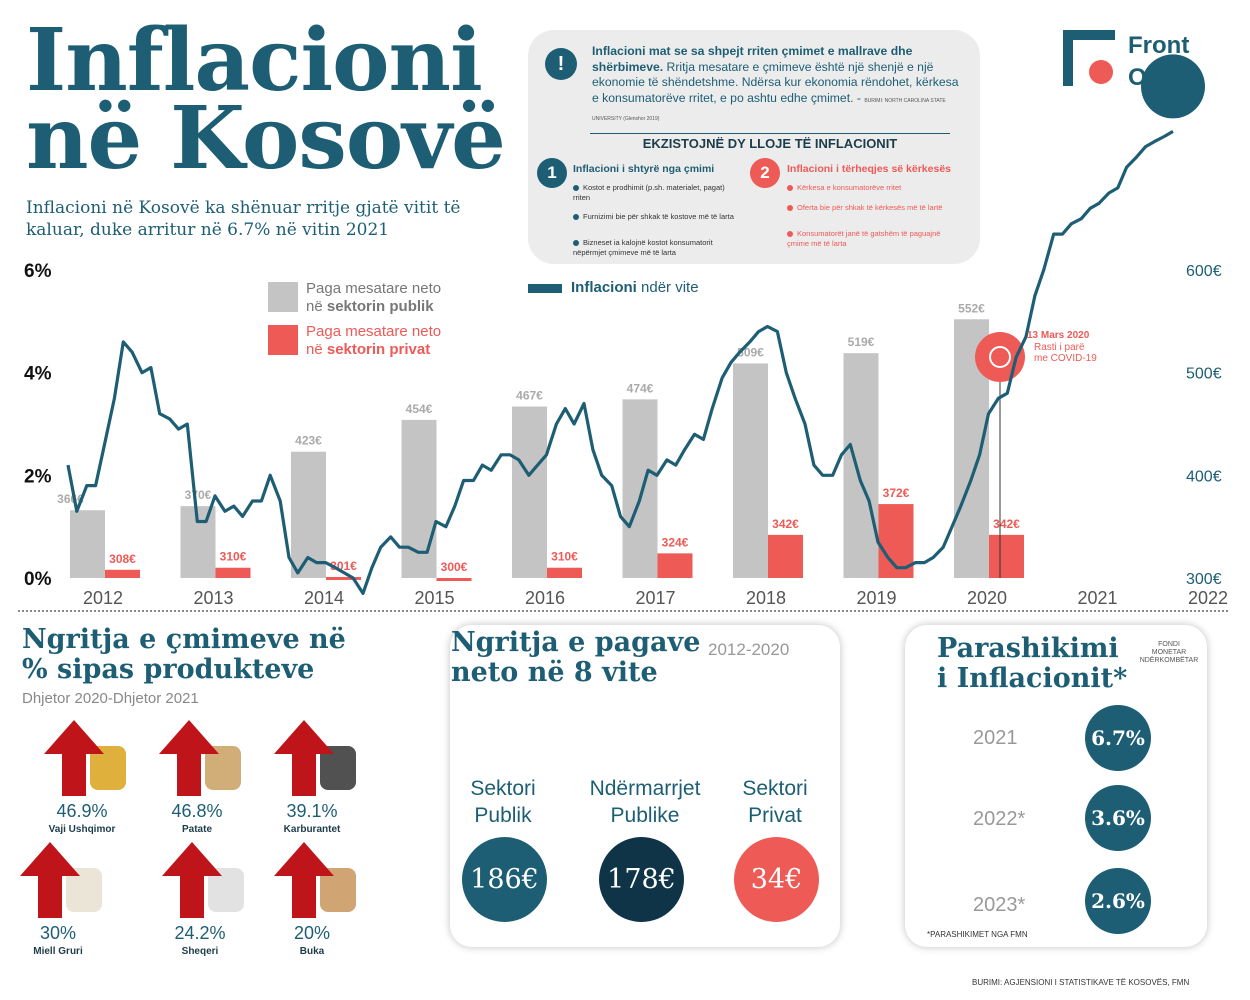  I want to click on y-right-tick: 400€, so click(1204, 476).